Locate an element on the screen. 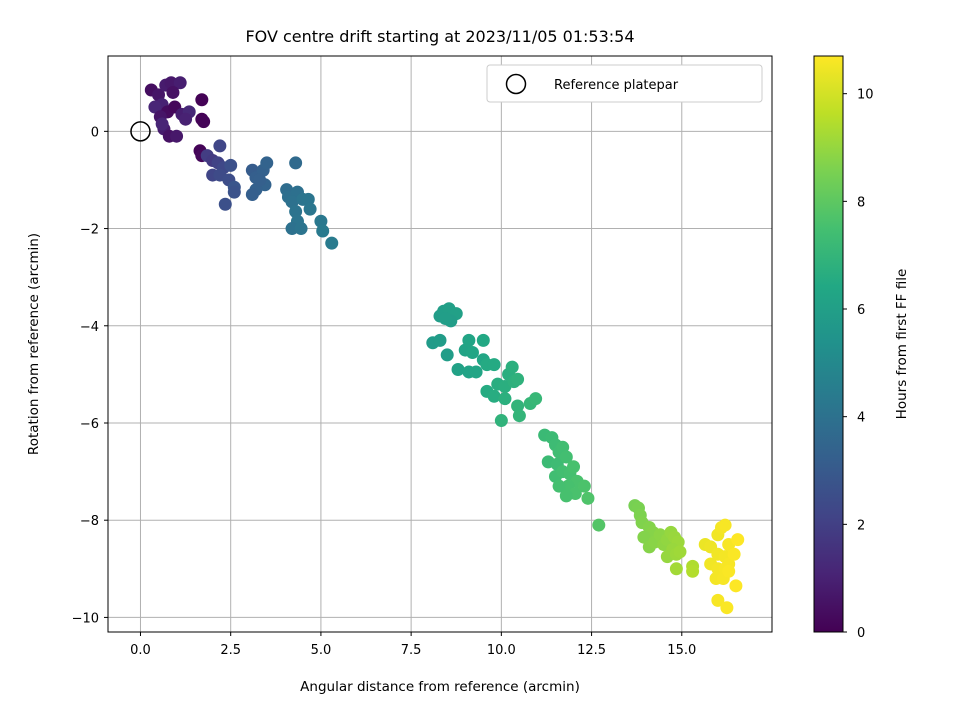  legend-box is located at coordinates (624, 83).